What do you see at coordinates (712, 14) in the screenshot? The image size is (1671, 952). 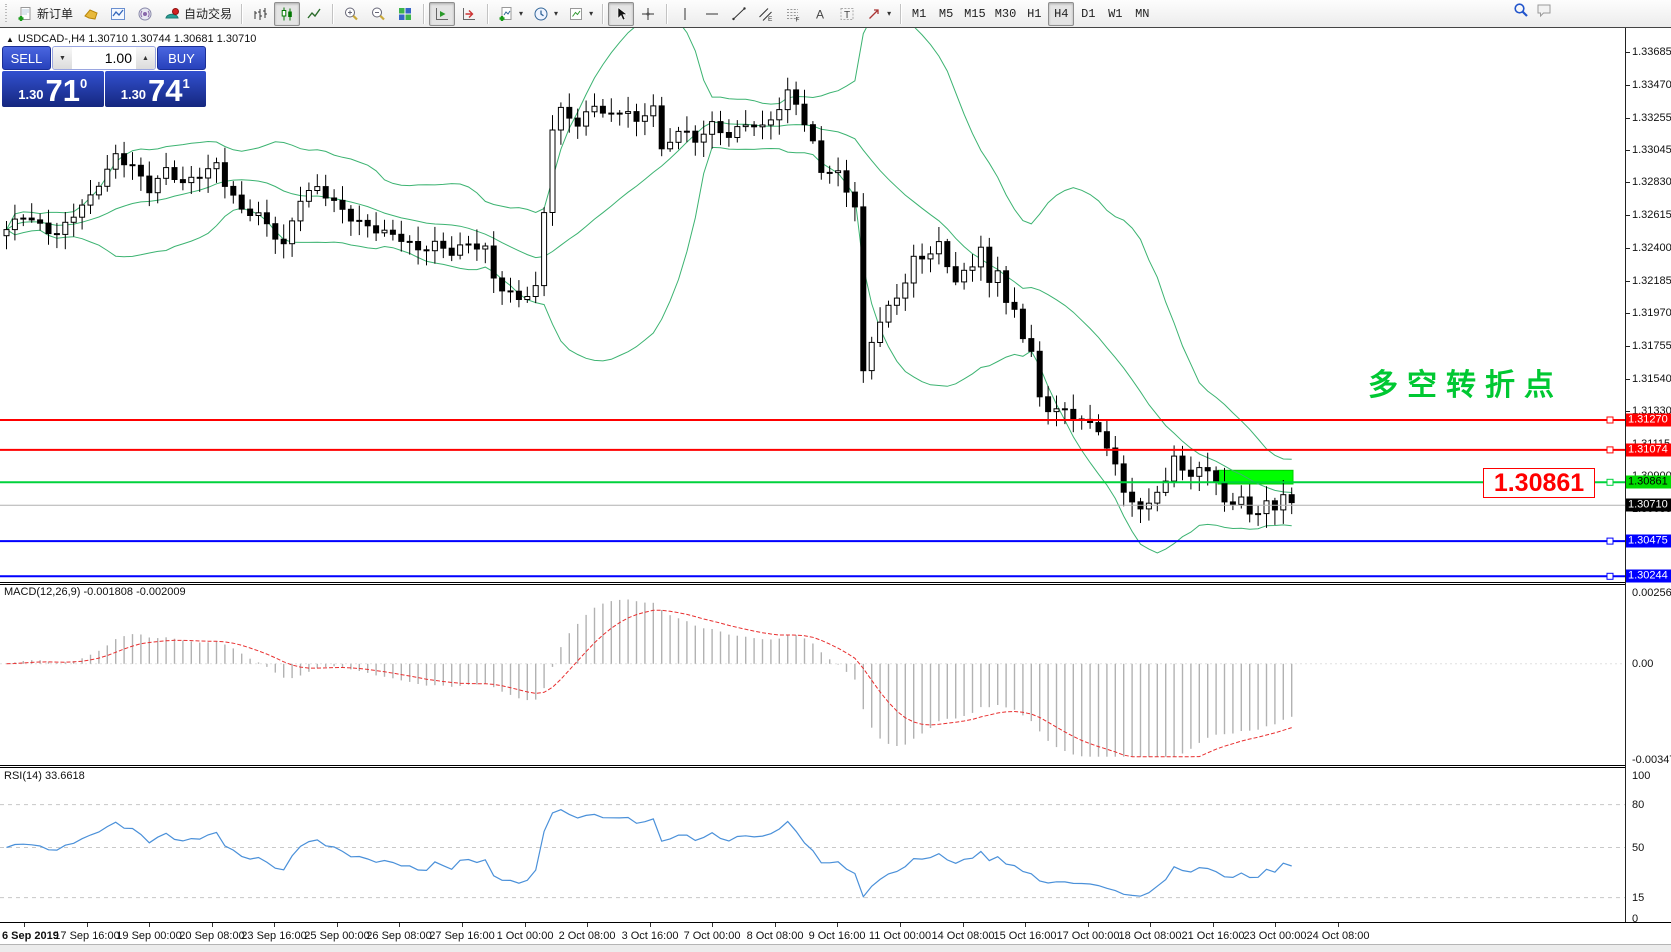 I see `horizontal-line-button` at bounding box center [712, 14].